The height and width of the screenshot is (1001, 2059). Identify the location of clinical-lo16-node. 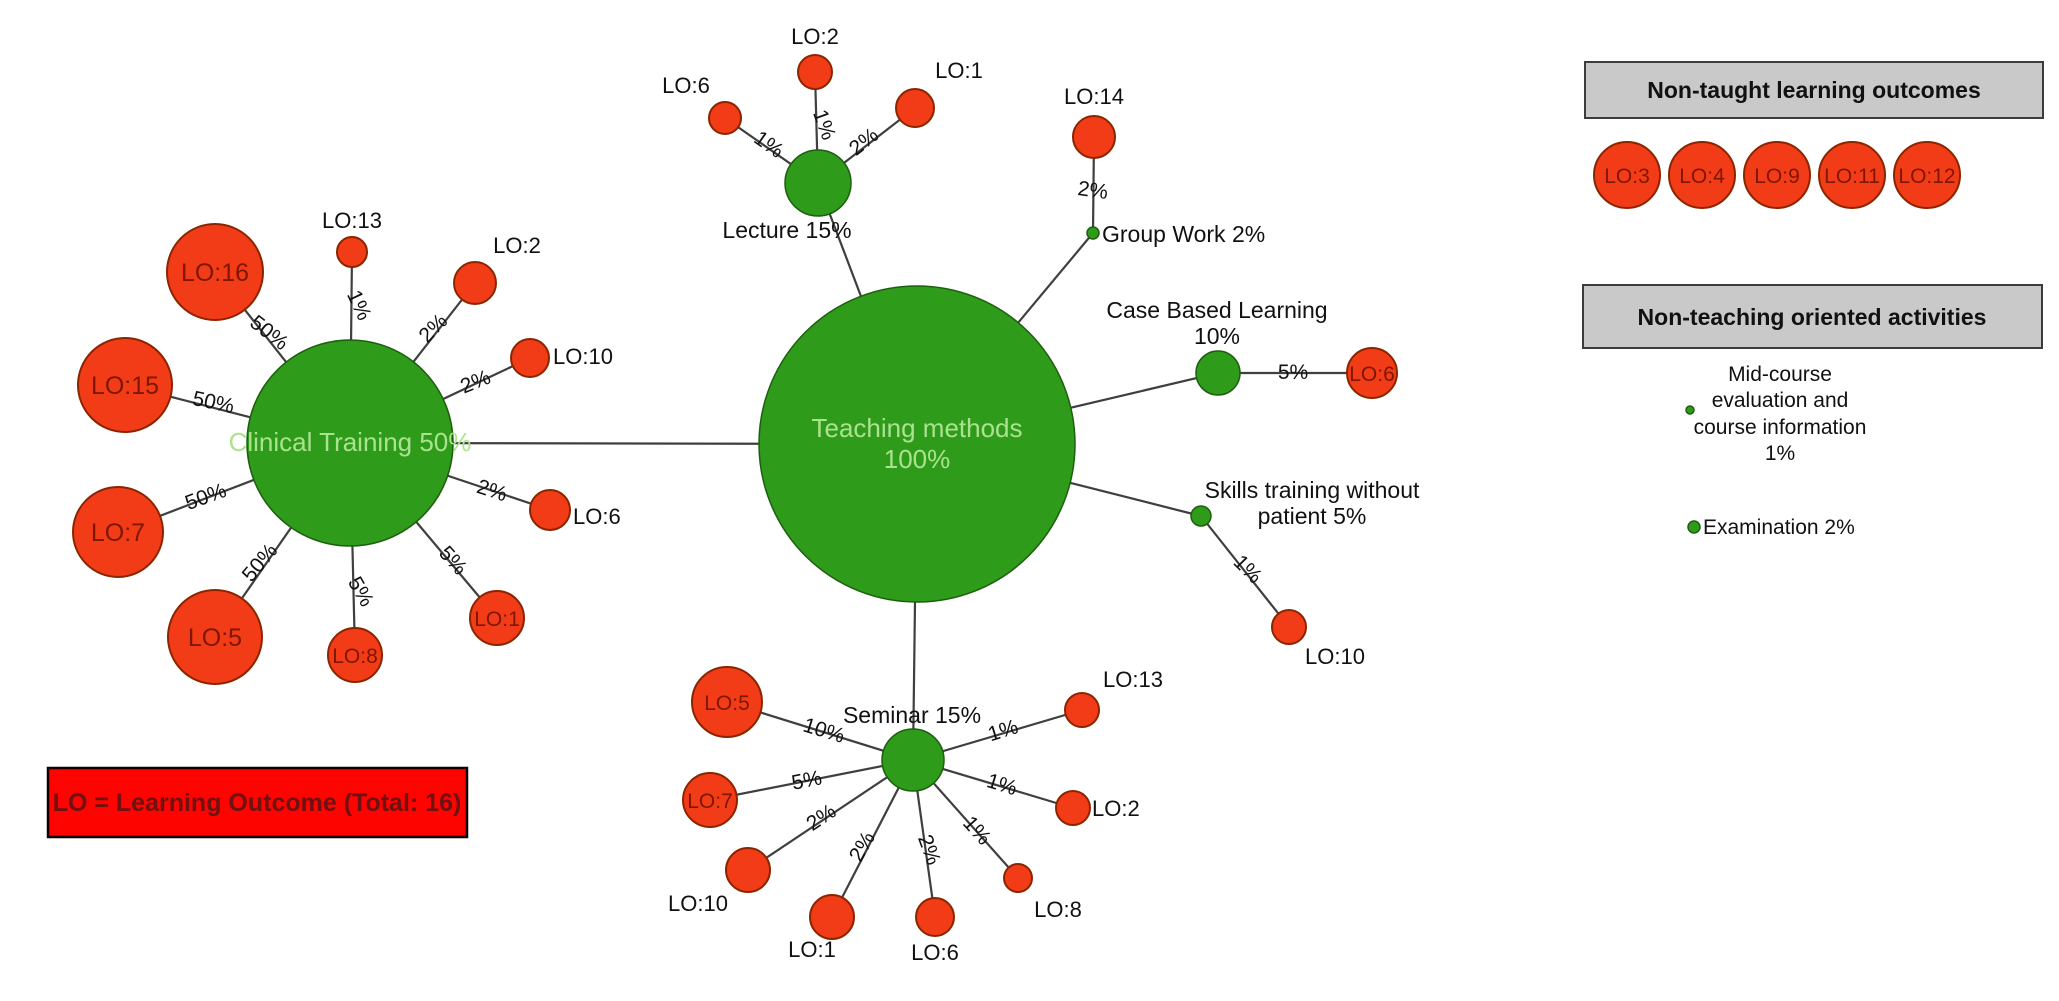
(215, 272).